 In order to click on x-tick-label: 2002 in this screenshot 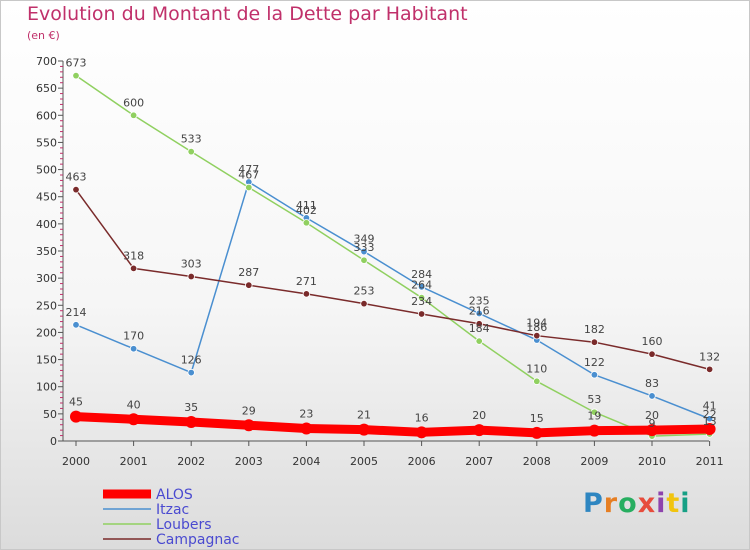, I will do `click(191, 461)`.